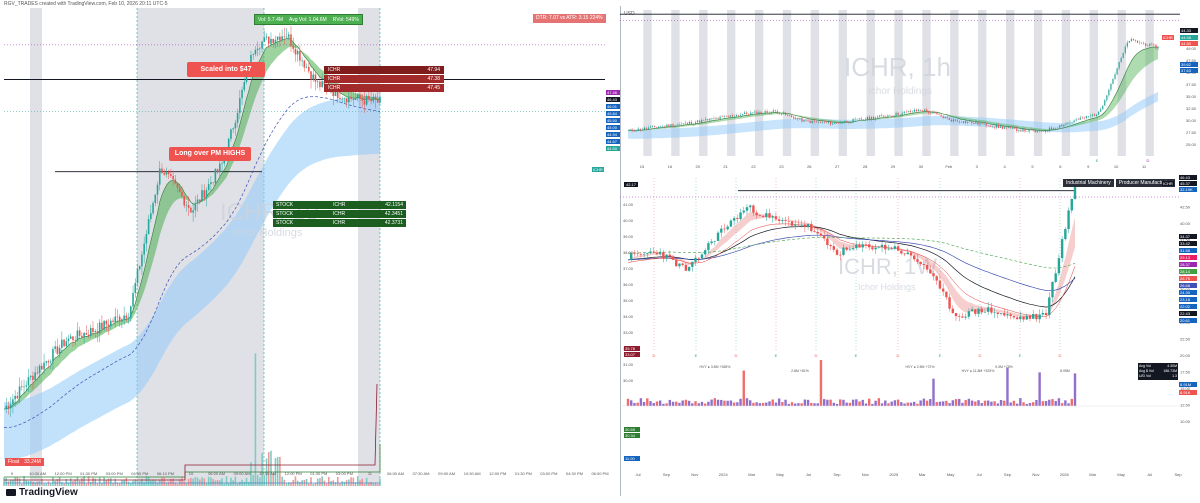  I want to click on br-left-price-tag: 42.17, so click(631, 184).